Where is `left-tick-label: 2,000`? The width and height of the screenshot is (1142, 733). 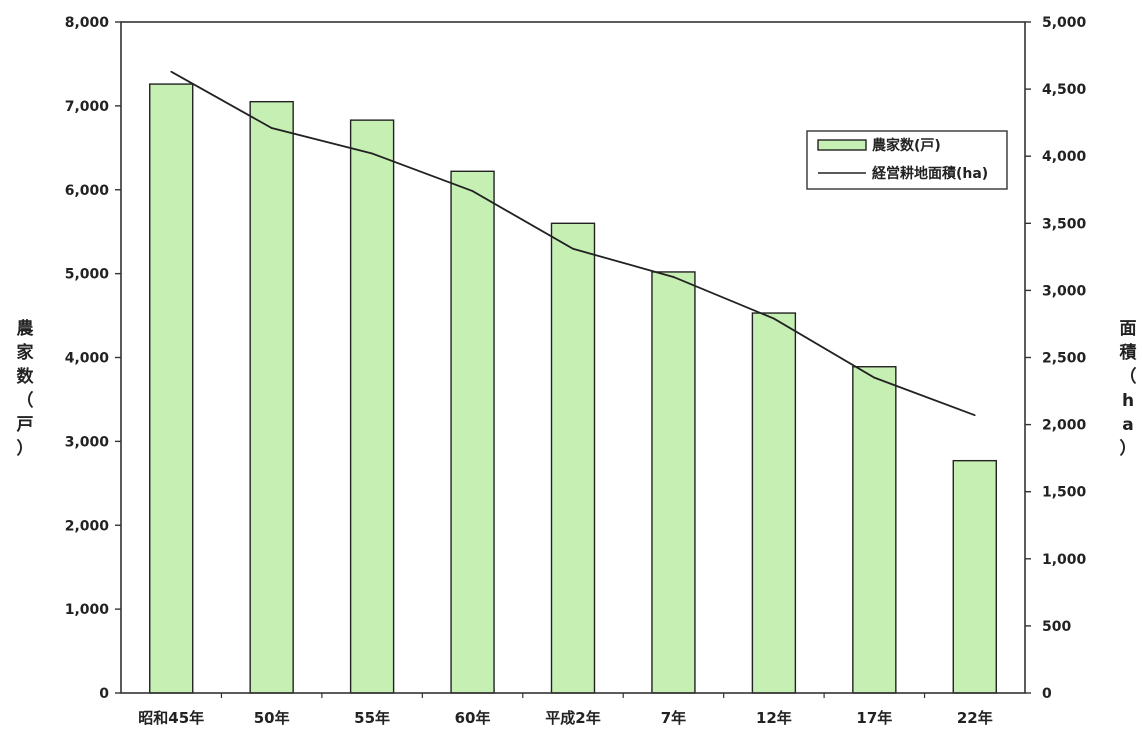
left-tick-label: 2,000 is located at coordinates (87, 526).